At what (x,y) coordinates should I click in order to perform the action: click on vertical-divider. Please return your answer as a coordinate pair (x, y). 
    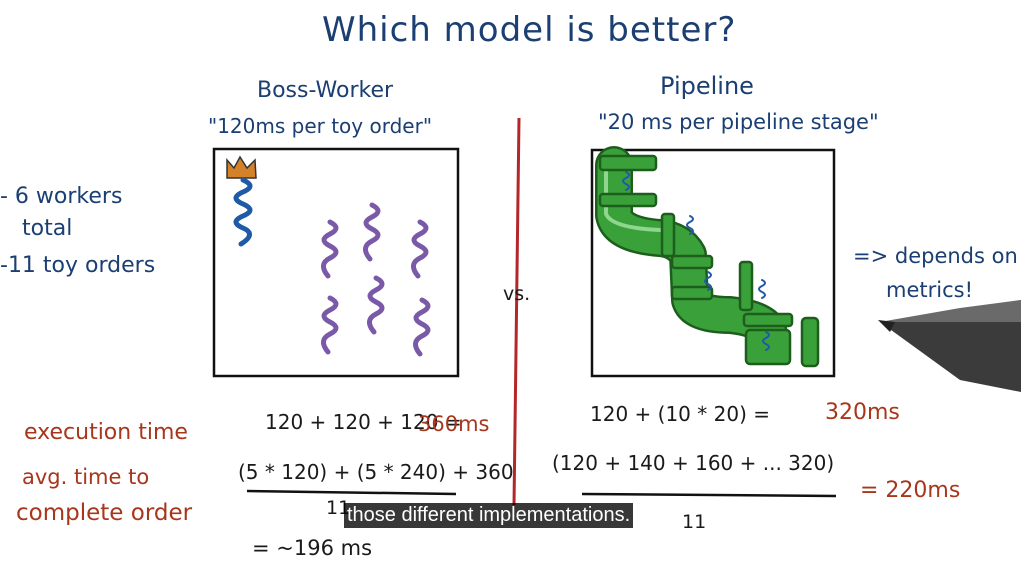
    Looking at the image, I should click on (516, 311).